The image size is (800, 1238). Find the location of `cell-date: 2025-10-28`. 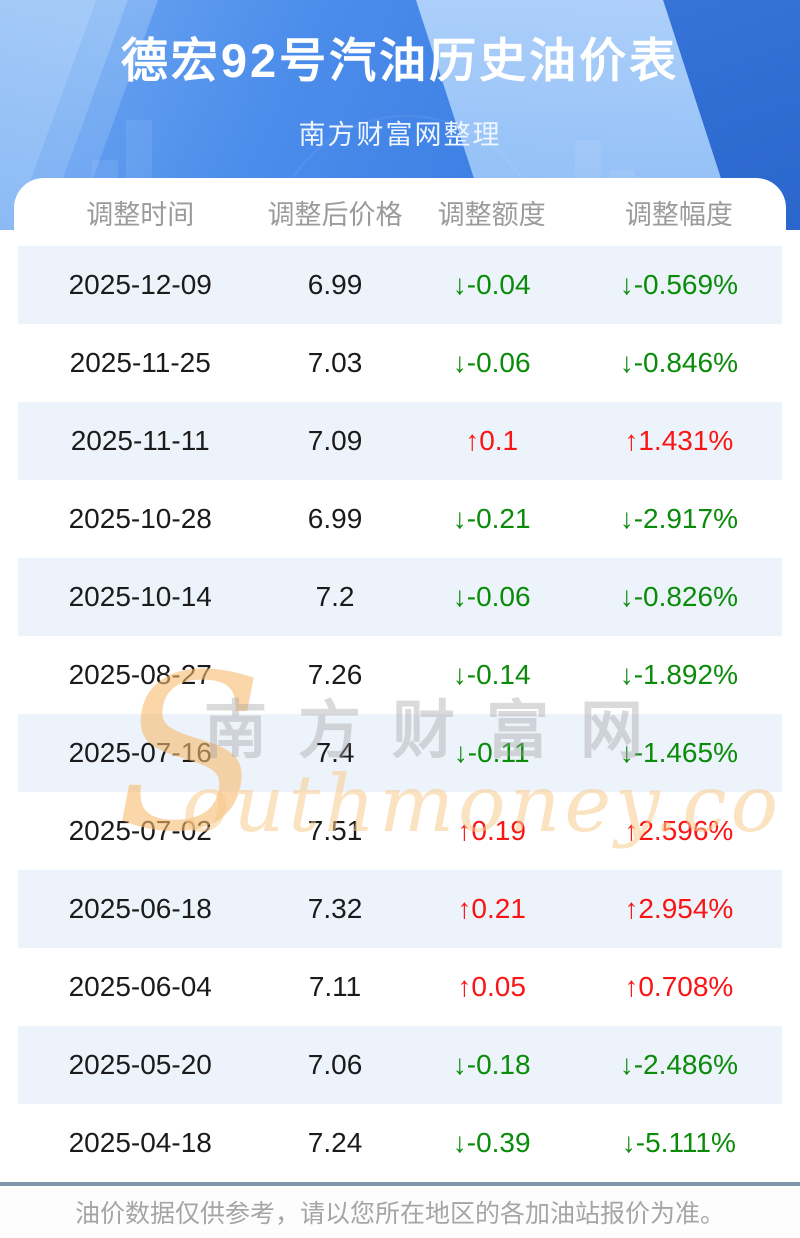

cell-date: 2025-10-28 is located at coordinates (140, 518).